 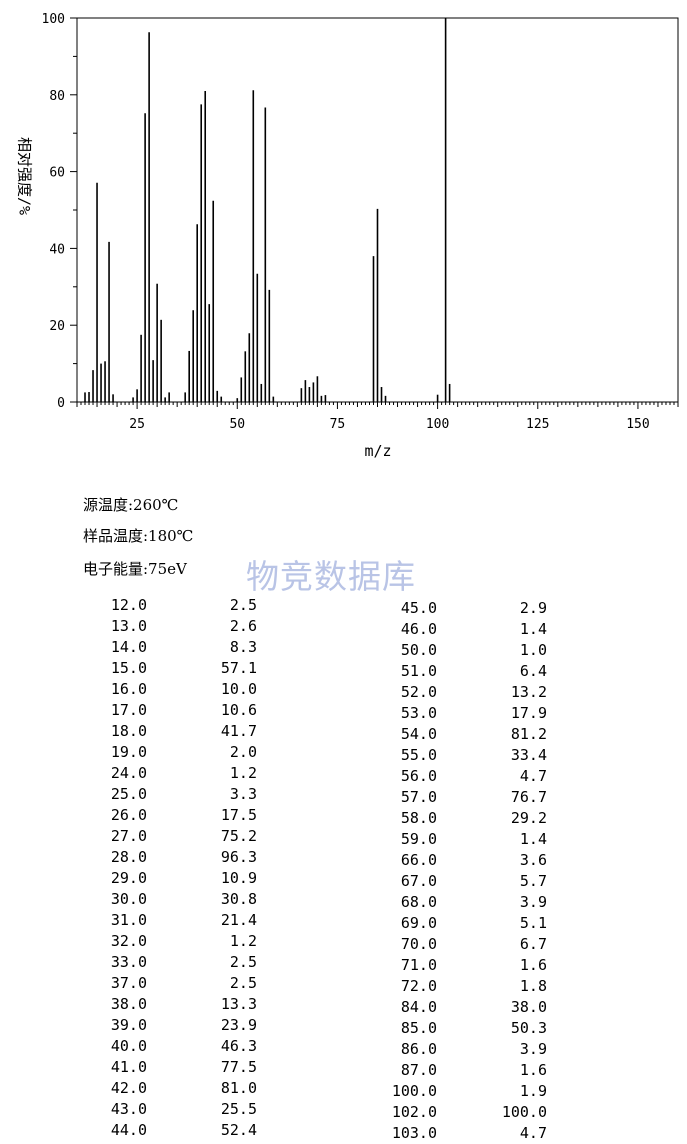 What do you see at coordinates (528, 734) in the screenshot?
I see `peak-intensity: 81.2` at bounding box center [528, 734].